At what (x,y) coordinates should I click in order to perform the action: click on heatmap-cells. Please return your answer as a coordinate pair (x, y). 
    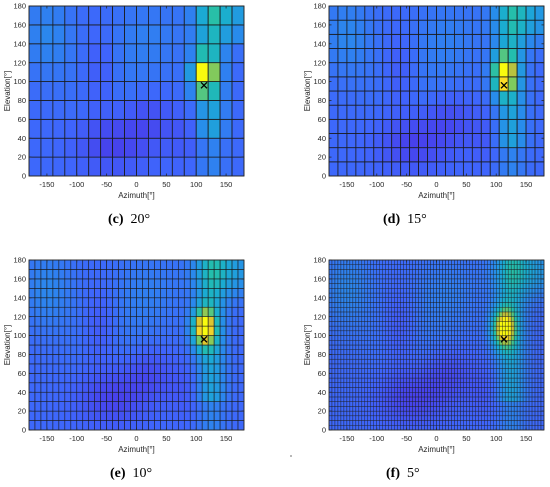
    Looking at the image, I should click on (136, 91).